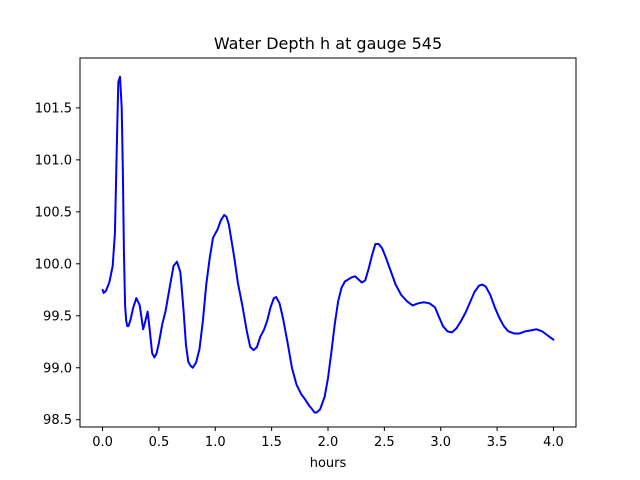 This screenshot has width=640, height=480. Describe the element at coordinates (271, 442) in the screenshot. I see `x-tick-label: 1.5` at that location.